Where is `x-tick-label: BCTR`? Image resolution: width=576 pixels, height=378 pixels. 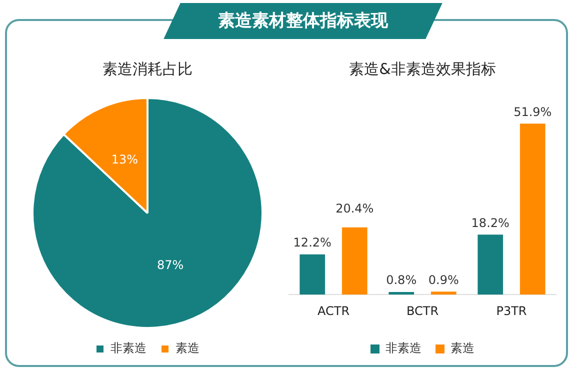 x-tick-label: BCTR is located at coordinates (422, 311).